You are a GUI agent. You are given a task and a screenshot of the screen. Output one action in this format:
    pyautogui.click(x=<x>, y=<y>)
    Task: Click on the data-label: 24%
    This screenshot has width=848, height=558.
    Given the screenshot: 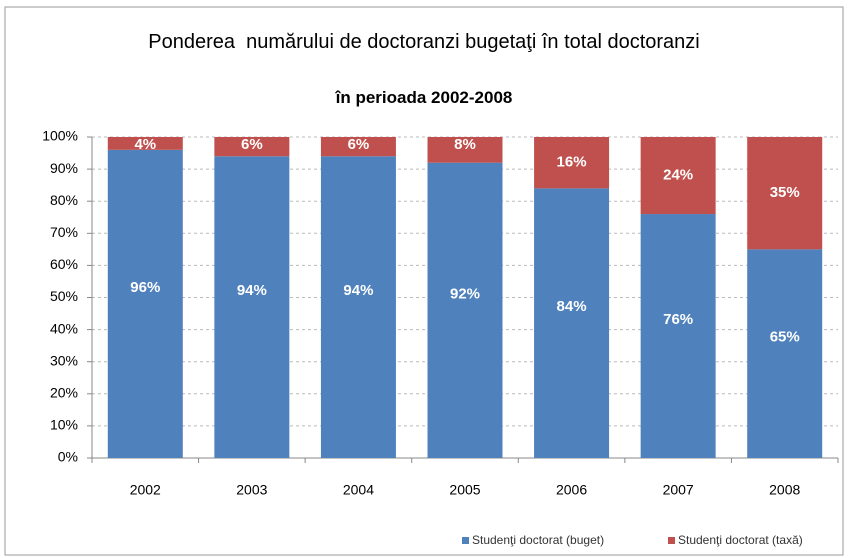 What is the action you would take?
    pyautogui.click(x=678, y=174)
    